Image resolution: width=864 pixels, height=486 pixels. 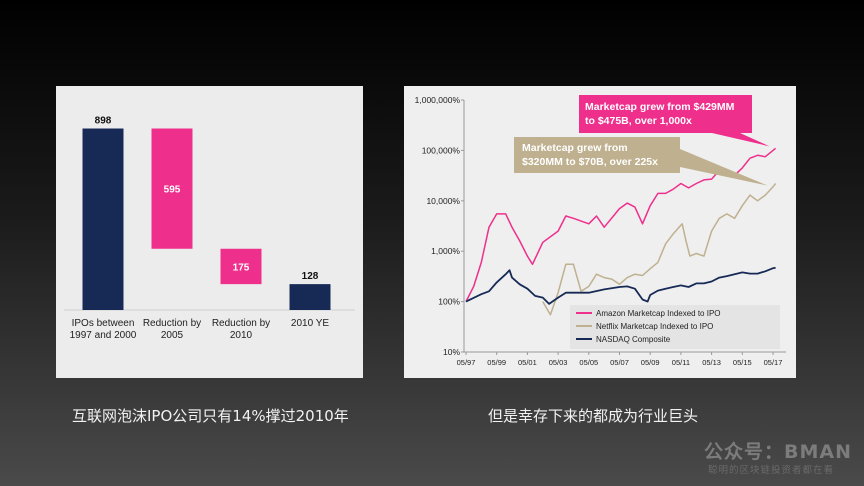 What do you see at coordinates (650, 362) in the screenshot?
I see `x-tick-label-6: 05/09` at bounding box center [650, 362].